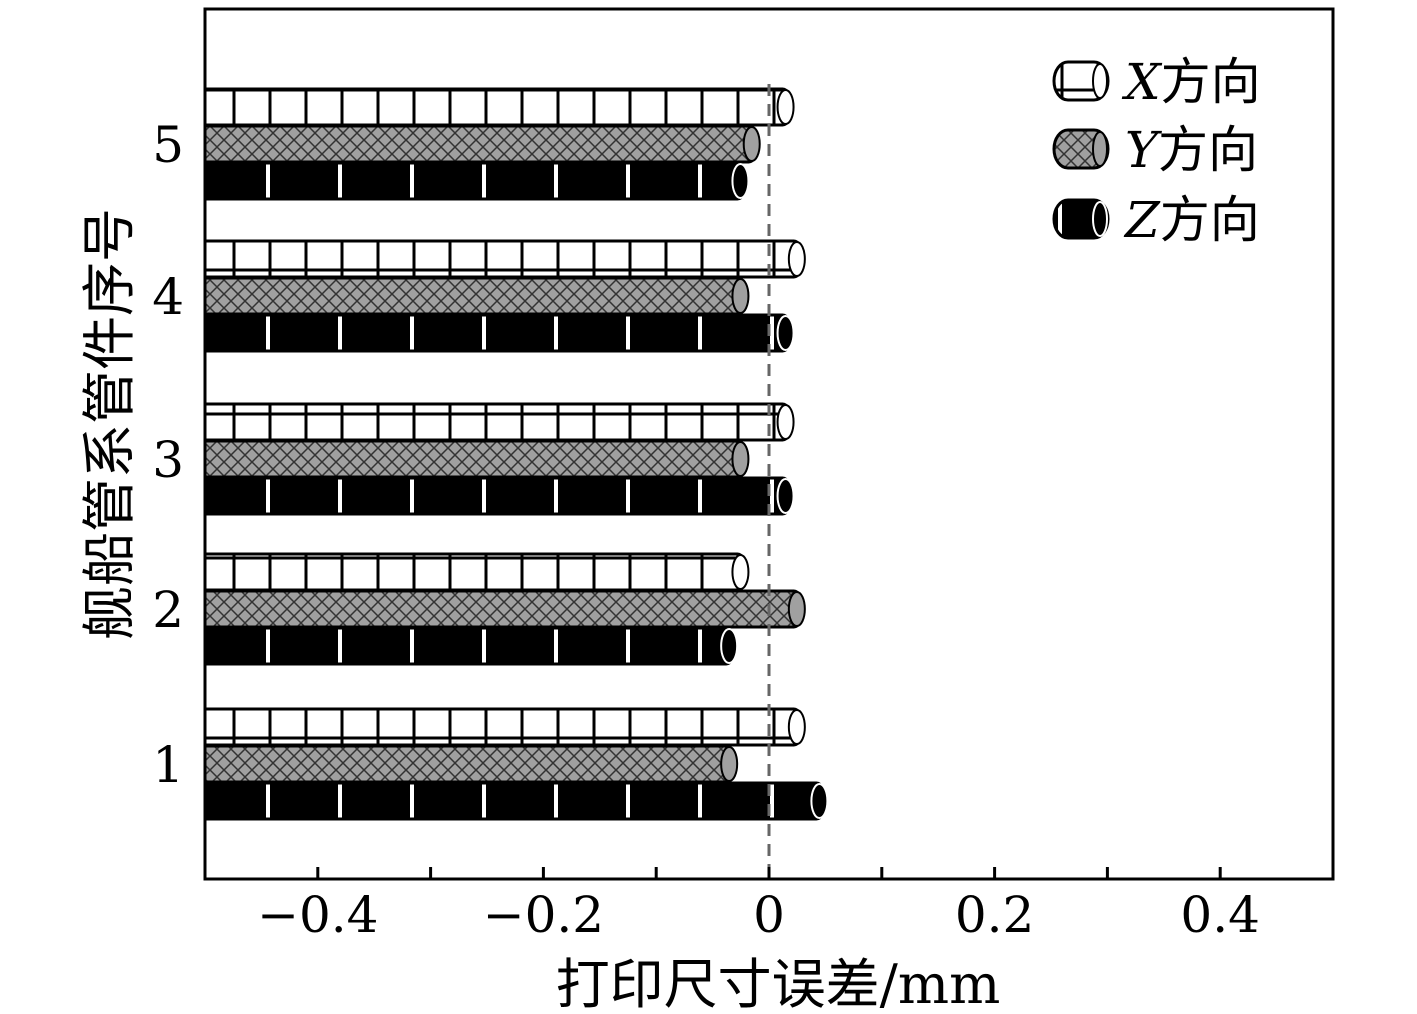 The width and height of the screenshot is (1417, 1014). I want to click on x-tick-label: −0.2, so click(543, 915).